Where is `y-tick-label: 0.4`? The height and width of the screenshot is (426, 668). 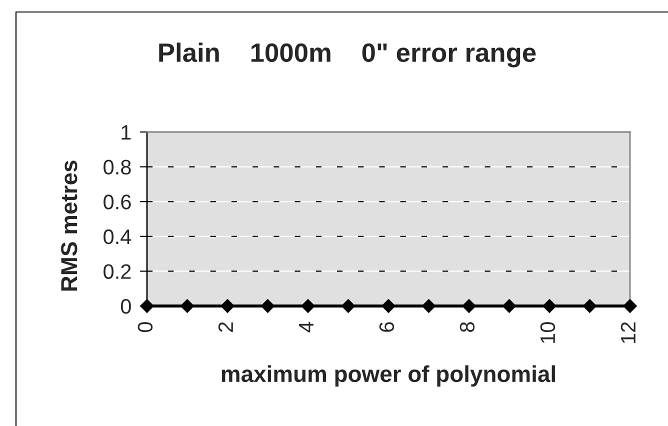
y-tick-label: 0.4 is located at coordinates (118, 236).